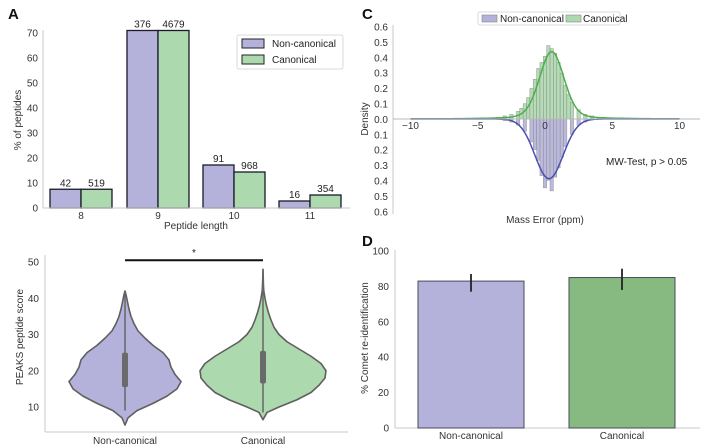  I want to click on data-label: 4679, so click(173, 25).